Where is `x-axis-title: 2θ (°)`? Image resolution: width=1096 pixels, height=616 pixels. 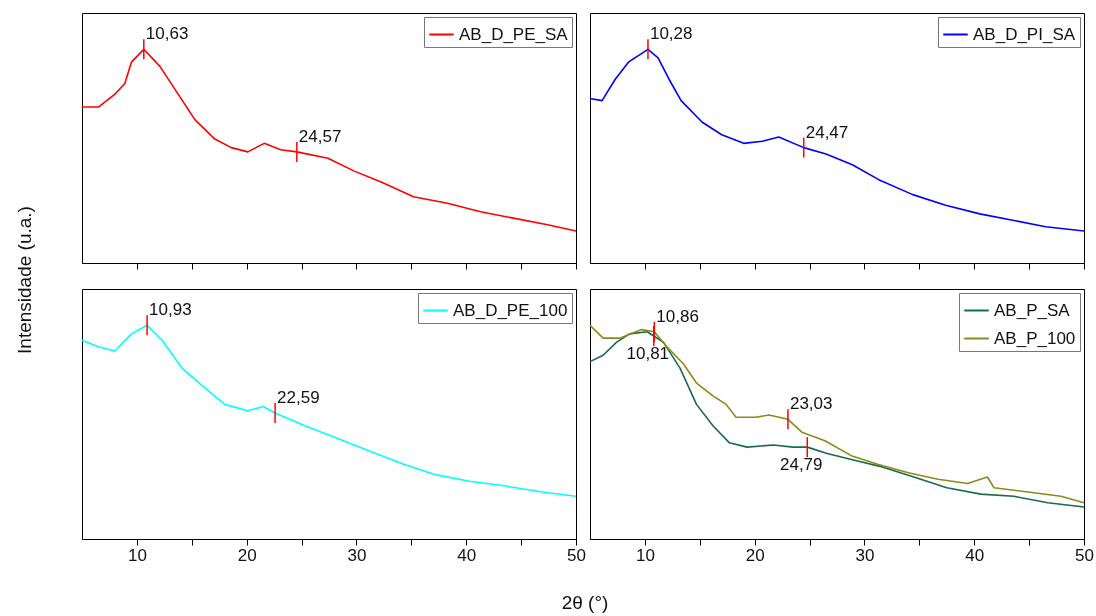
x-axis-title: 2θ (°) is located at coordinates (585, 603).